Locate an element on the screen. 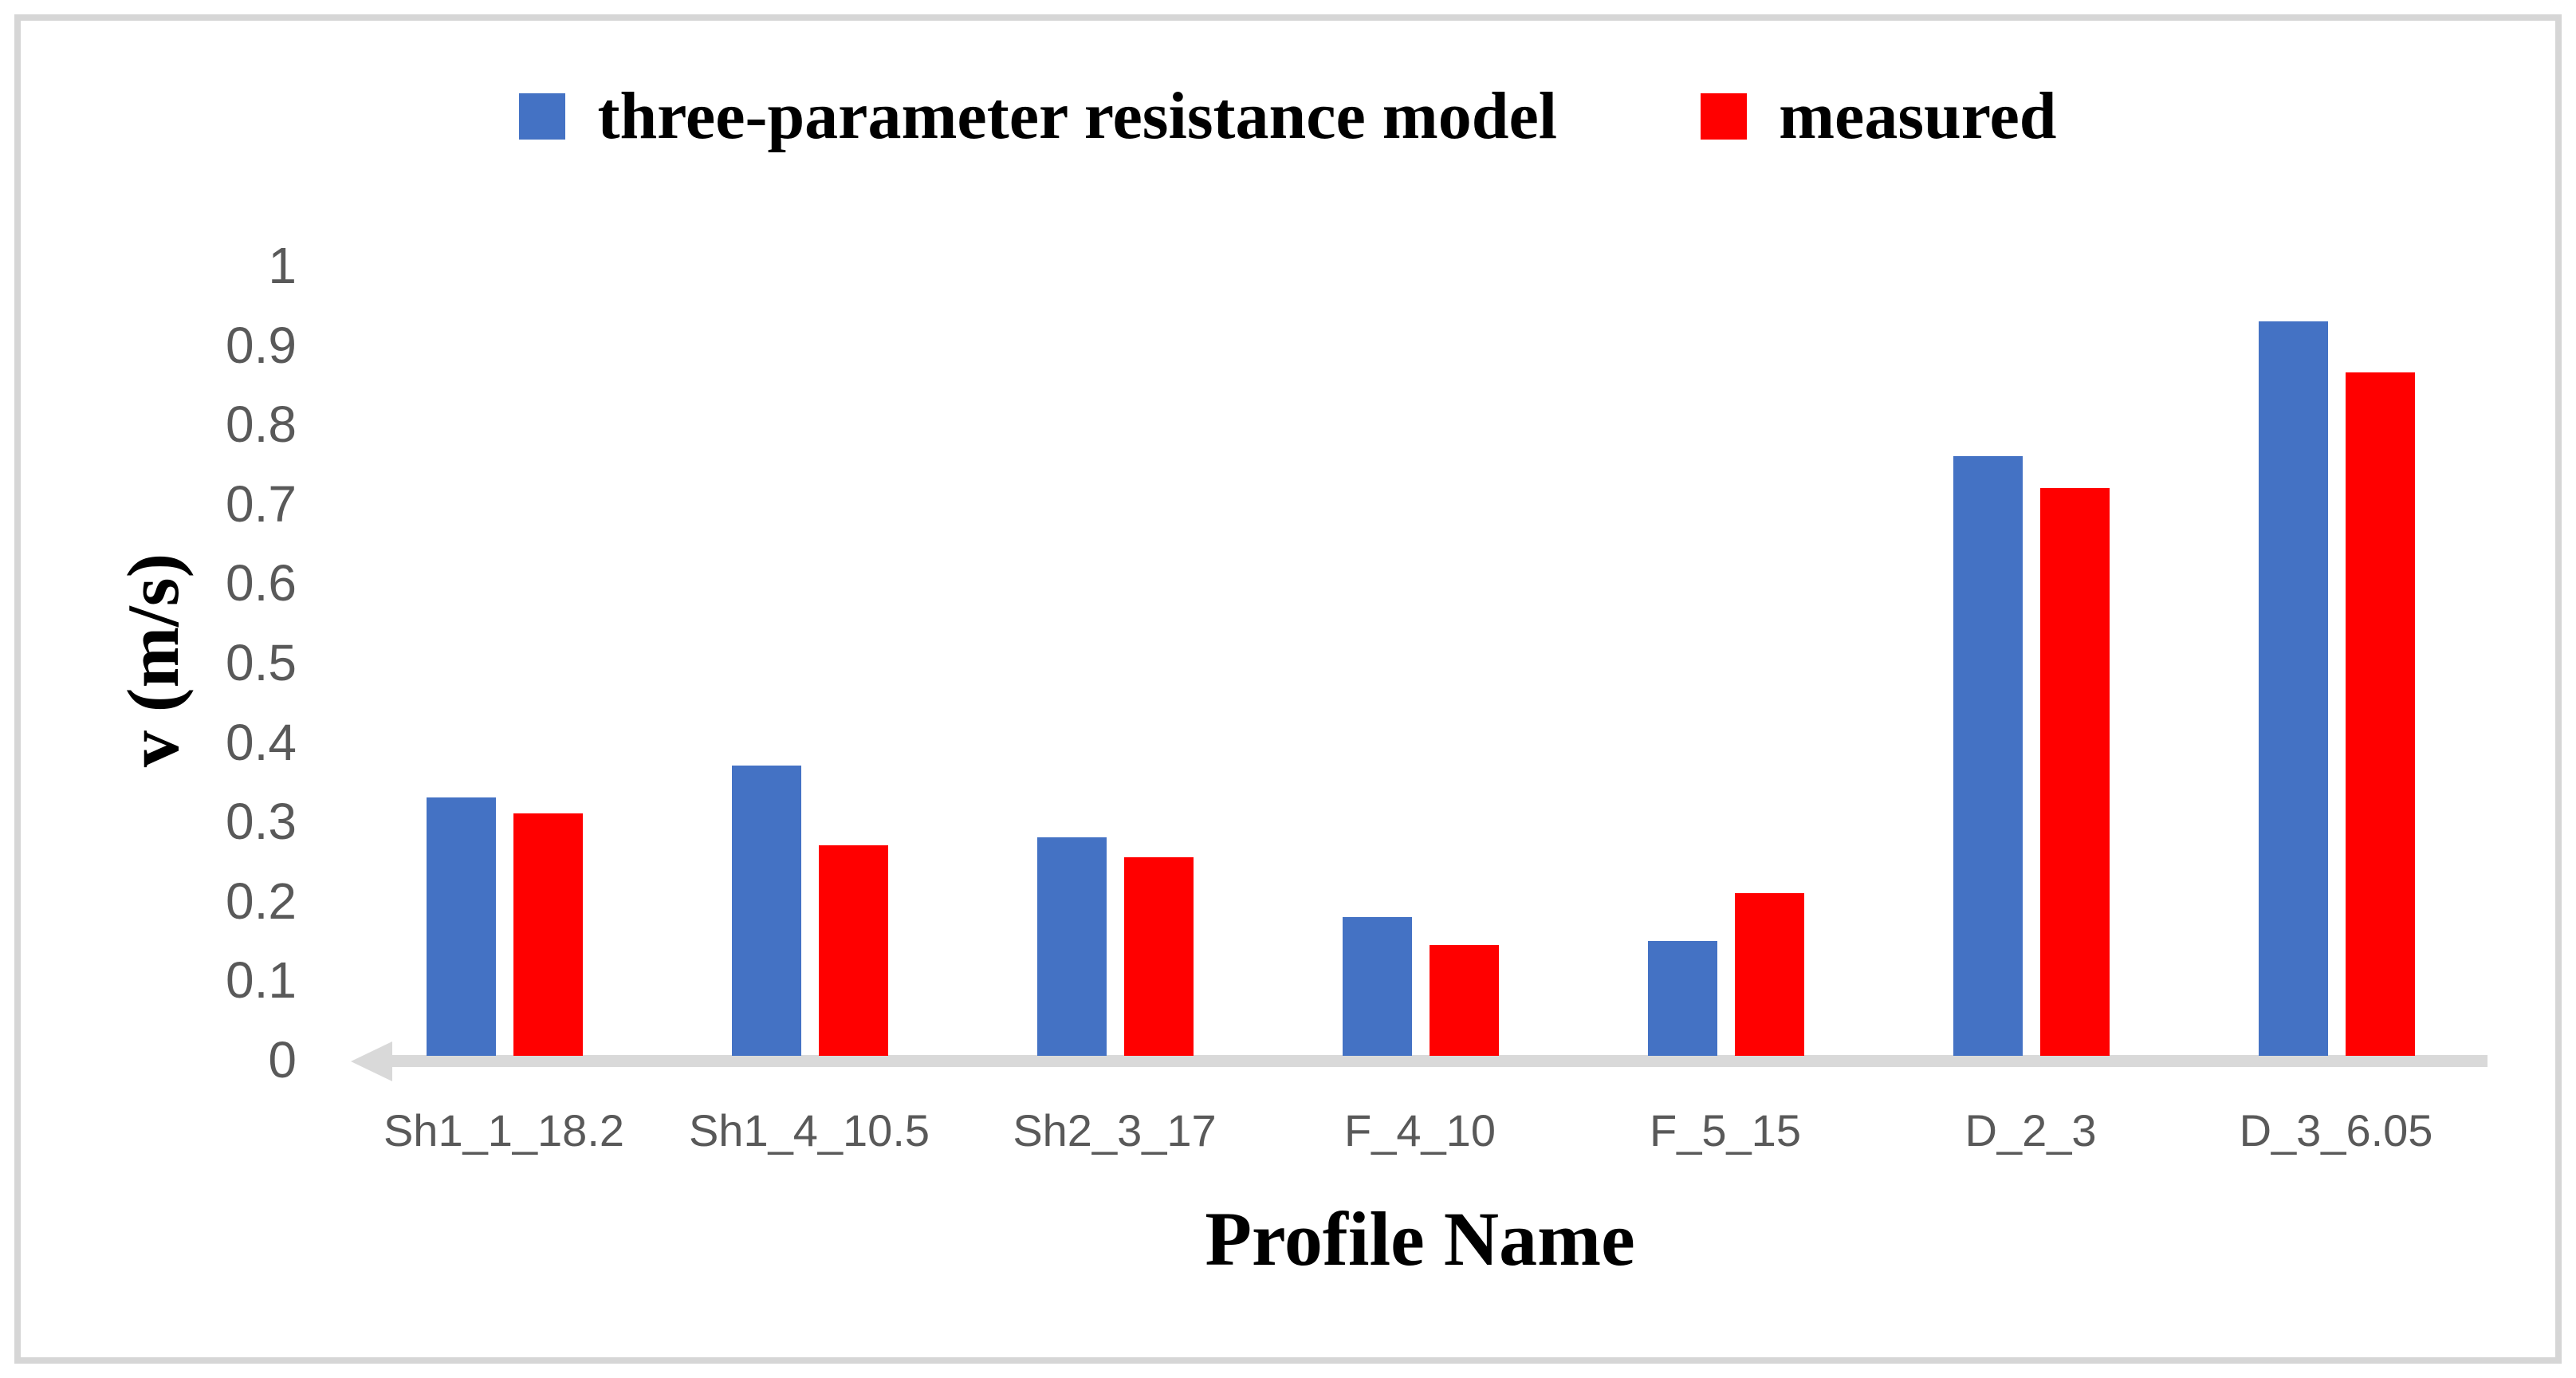 Image resolution: width=2576 pixels, height=1378 pixels. y-tick-label-0: 0 is located at coordinates (283, 1060).